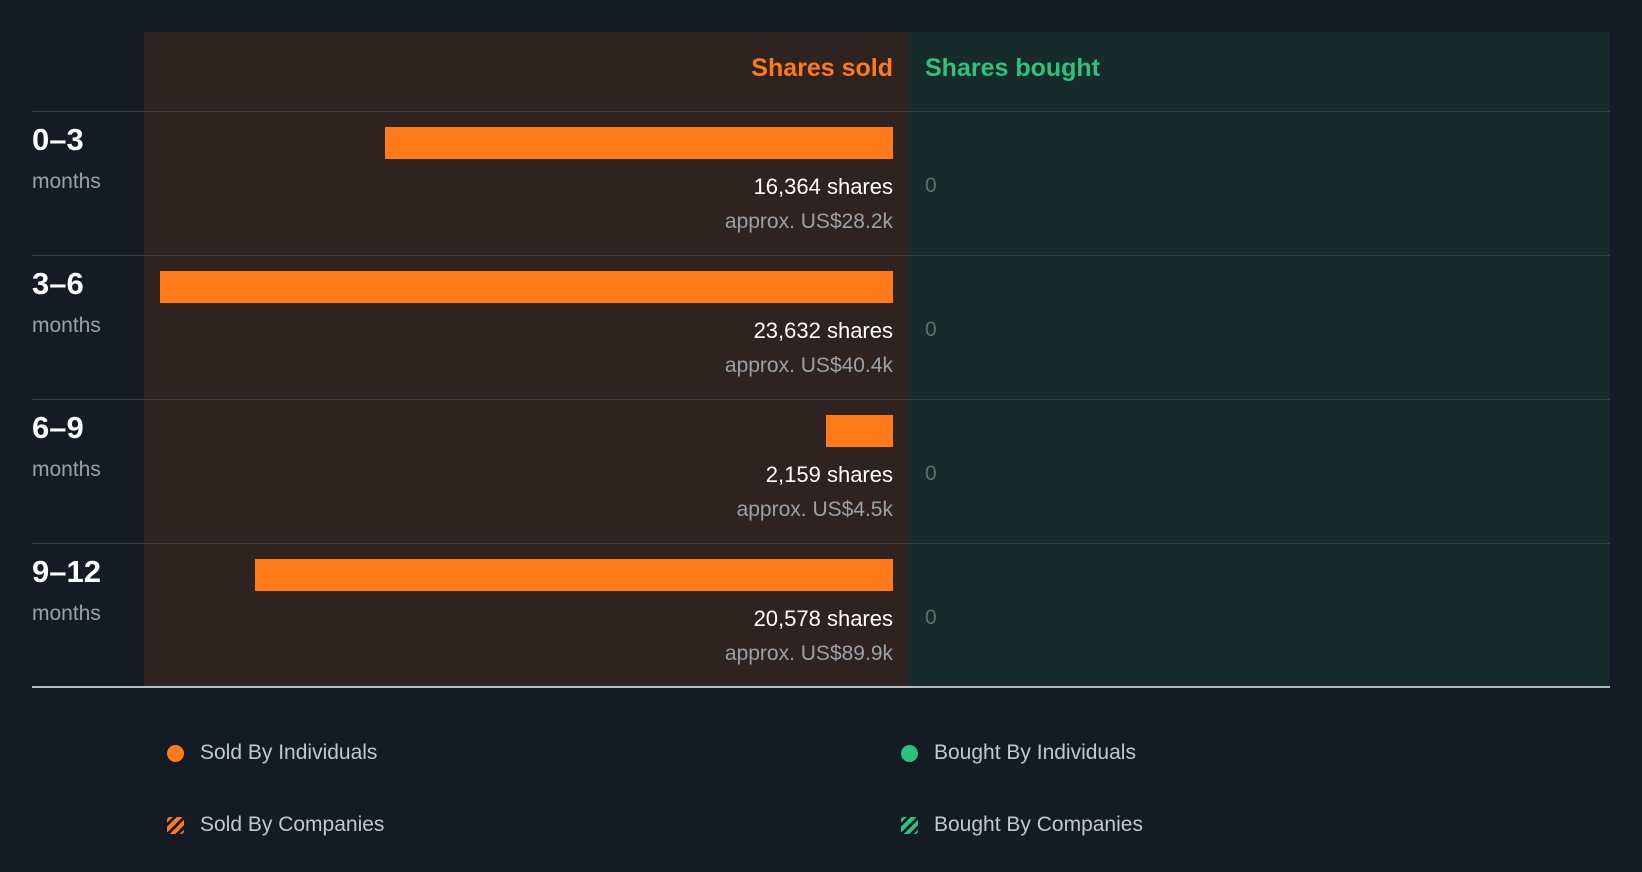 Image resolution: width=1642 pixels, height=872 pixels. I want to click on legend-bought-companies: Bought By Companies, so click(1022, 825).